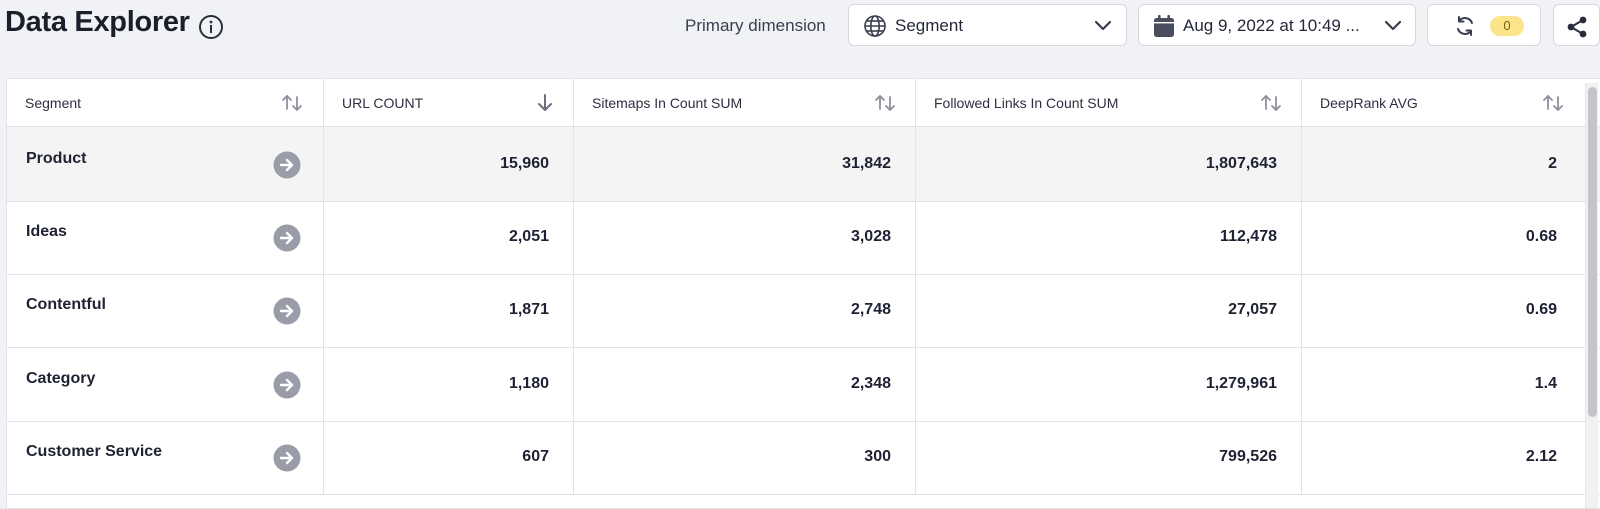  I want to click on followed-links-cell: 27,057, so click(1109, 311).